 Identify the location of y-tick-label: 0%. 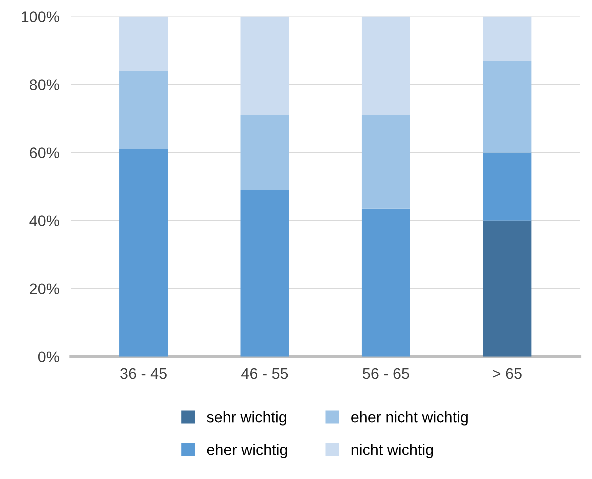
(49, 357).